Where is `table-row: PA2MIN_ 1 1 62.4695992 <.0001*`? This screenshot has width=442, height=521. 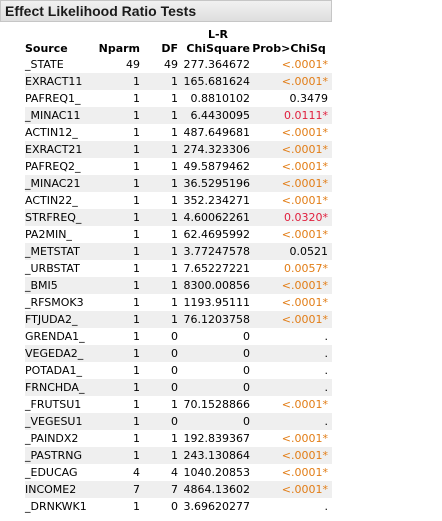 table-row: PA2MIN_ 1 1 62.4695992 <.0001* is located at coordinates (178, 234).